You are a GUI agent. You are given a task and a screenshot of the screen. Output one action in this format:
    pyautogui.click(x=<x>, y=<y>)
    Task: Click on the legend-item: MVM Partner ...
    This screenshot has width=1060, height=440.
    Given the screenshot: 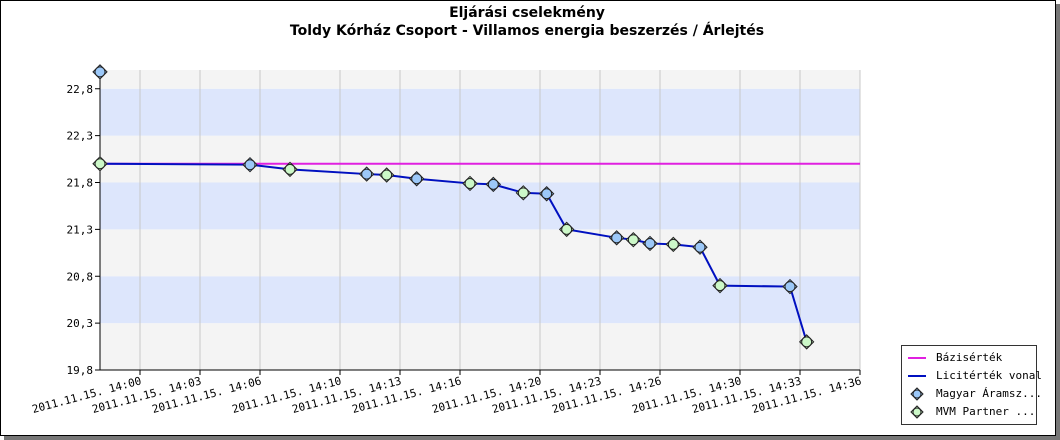 What is the action you would take?
    pyautogui.click(x=972, y=412)
    